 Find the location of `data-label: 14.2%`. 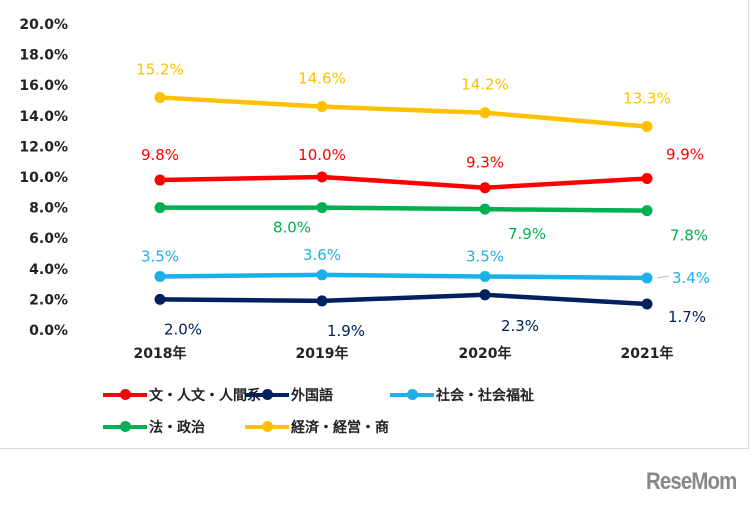

data-label: 14.2% is located at coordinates (485, 85).